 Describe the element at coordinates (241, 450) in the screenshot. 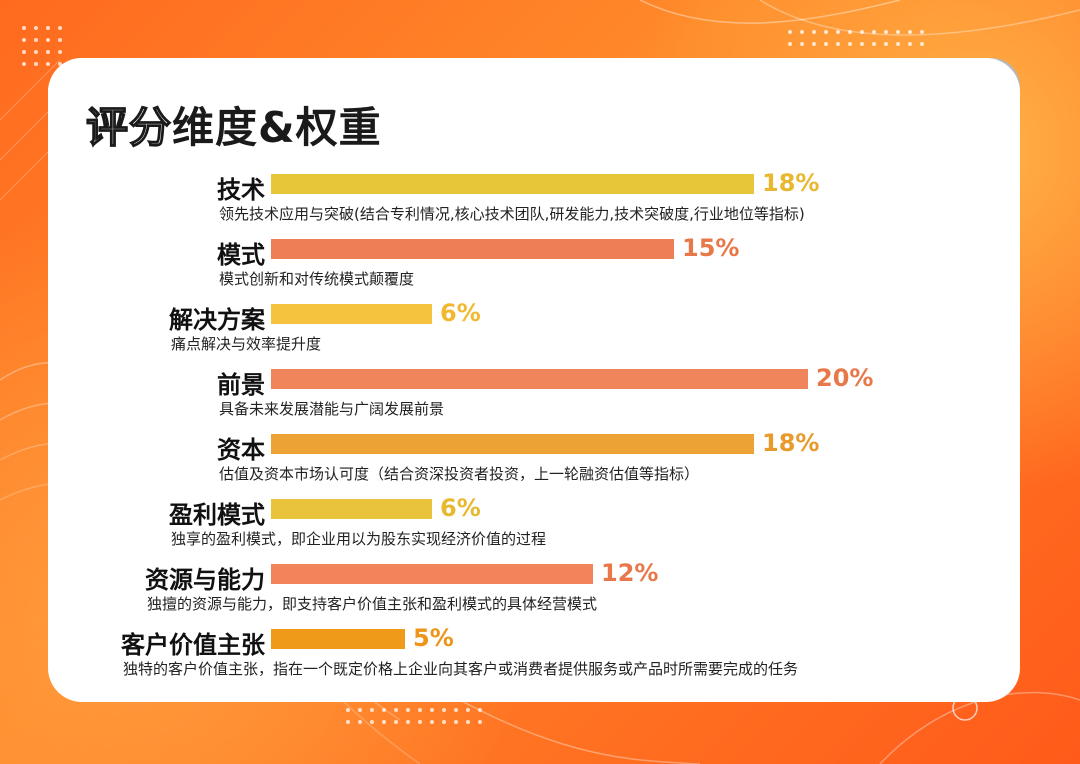

I see `category-label: 资本` at that location.